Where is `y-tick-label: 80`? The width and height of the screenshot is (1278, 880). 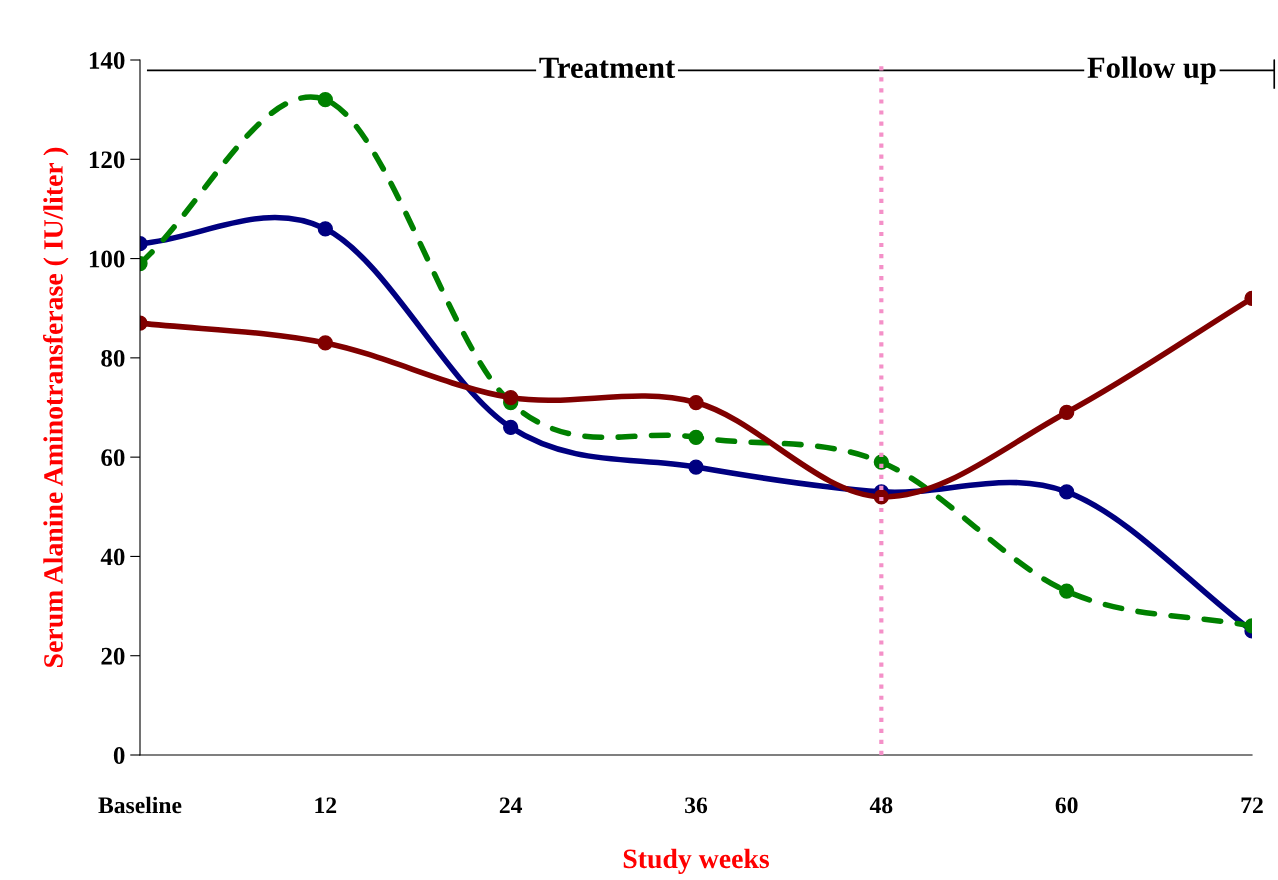 y-tick-label: 80 is located at coordinates (113, 358).